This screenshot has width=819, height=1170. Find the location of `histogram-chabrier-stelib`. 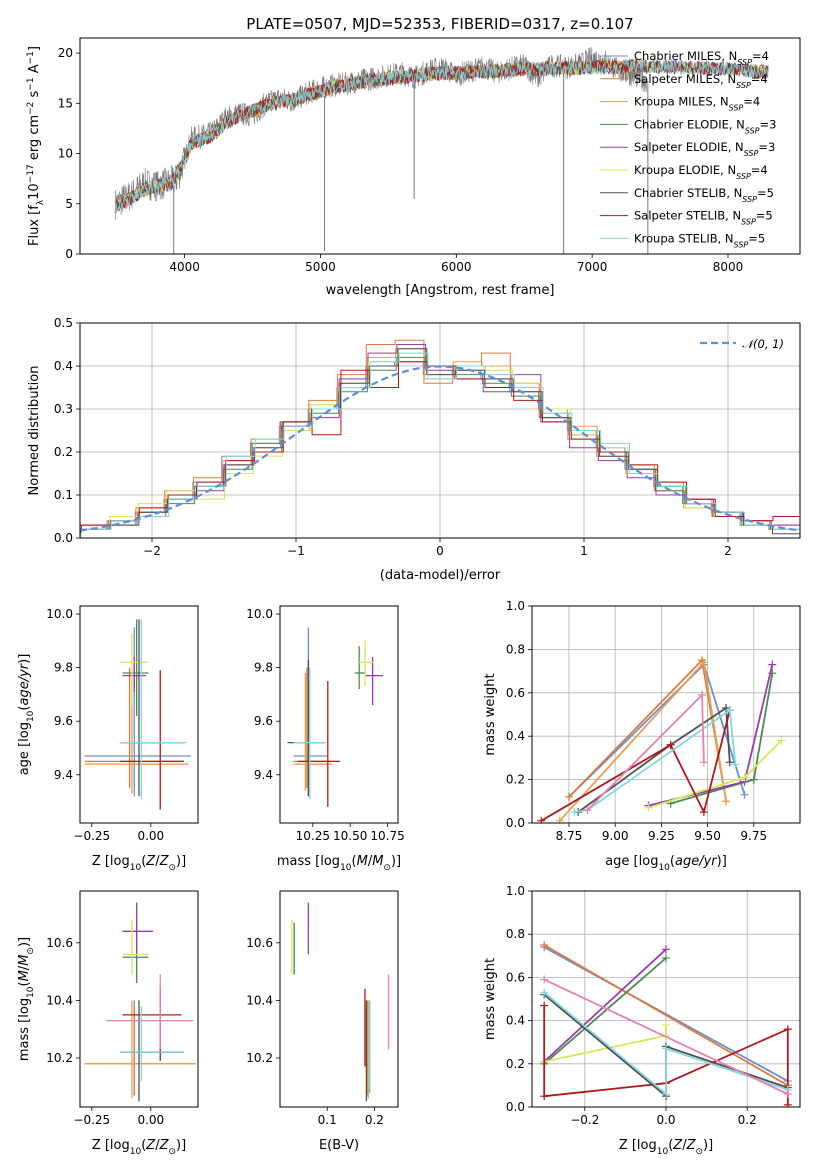

histogram-chabrier-stelib is located at coordinates (440, 443).